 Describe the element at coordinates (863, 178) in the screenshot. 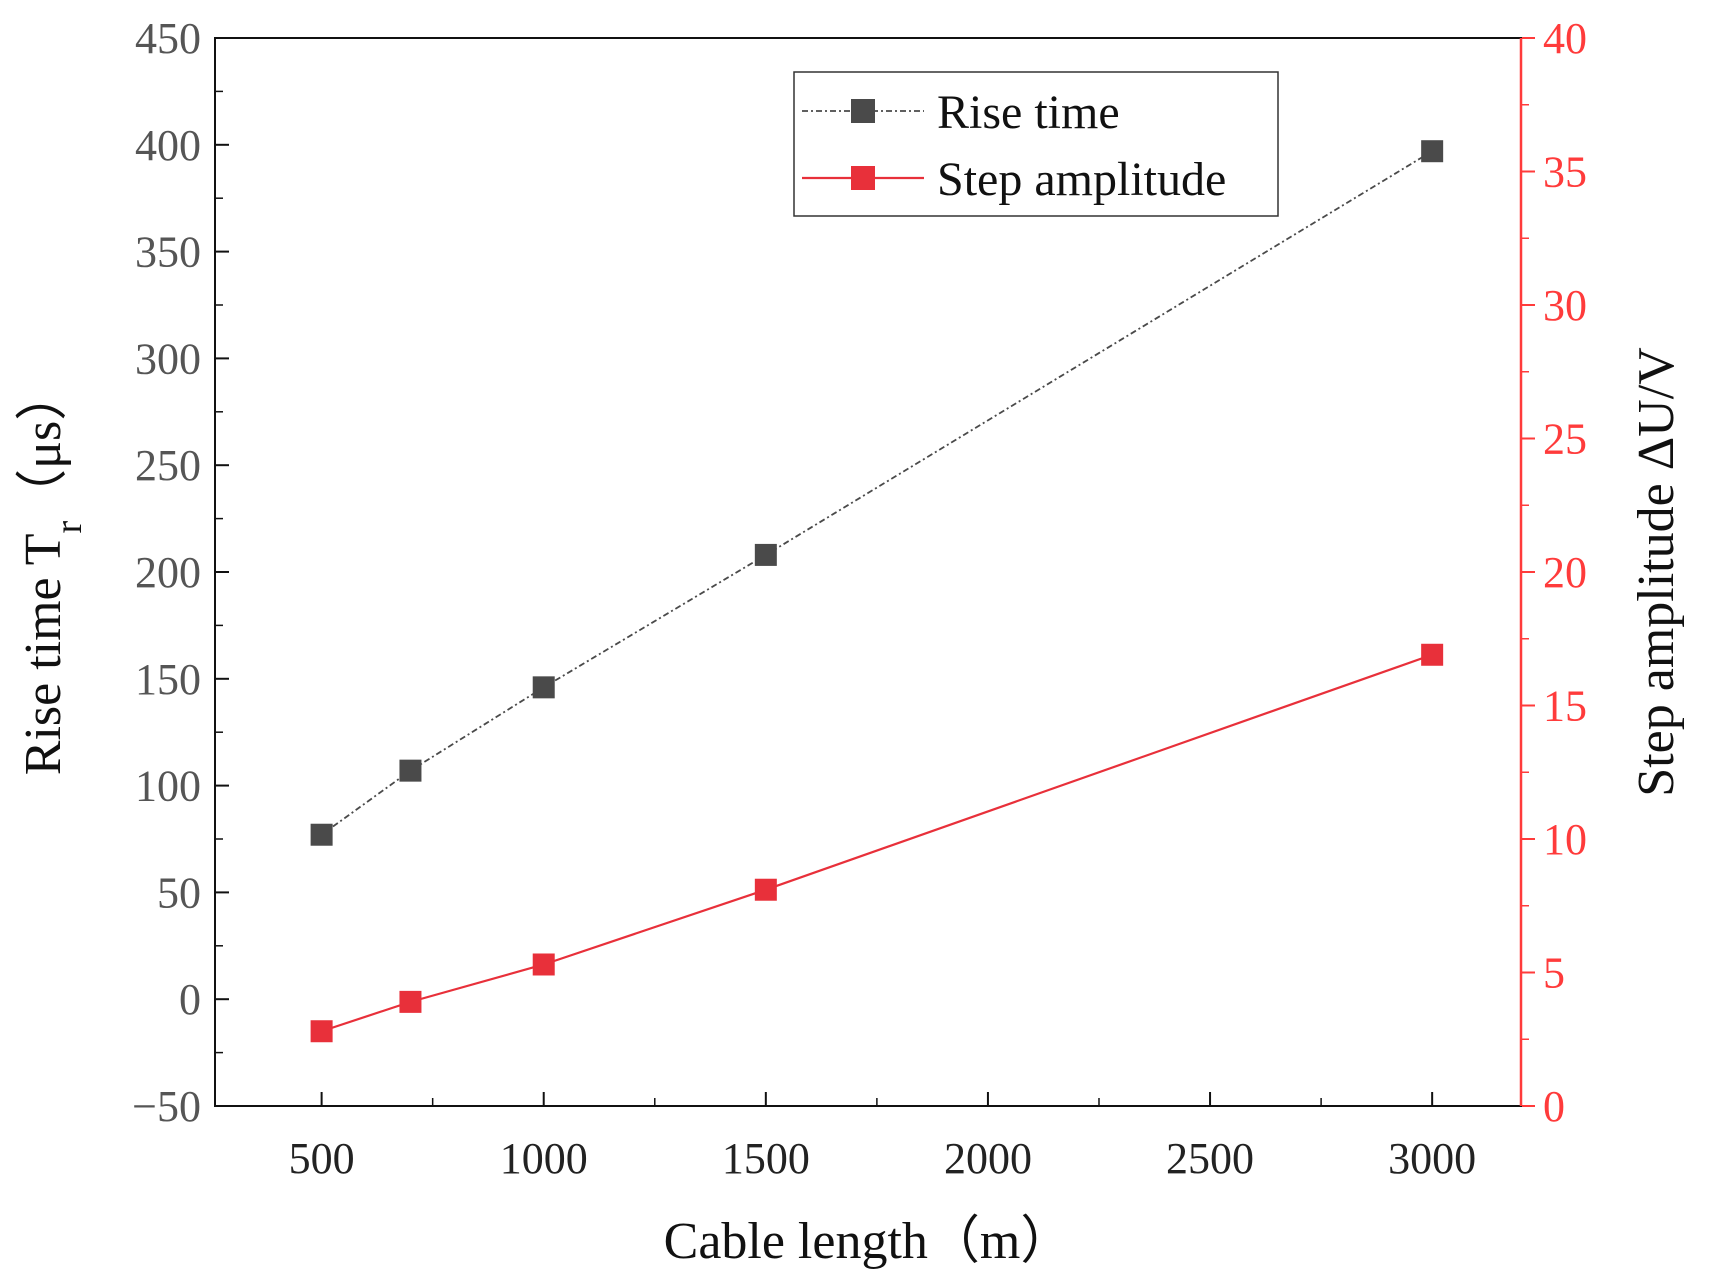

I see `legend-step-amplitude-marker` at that location.